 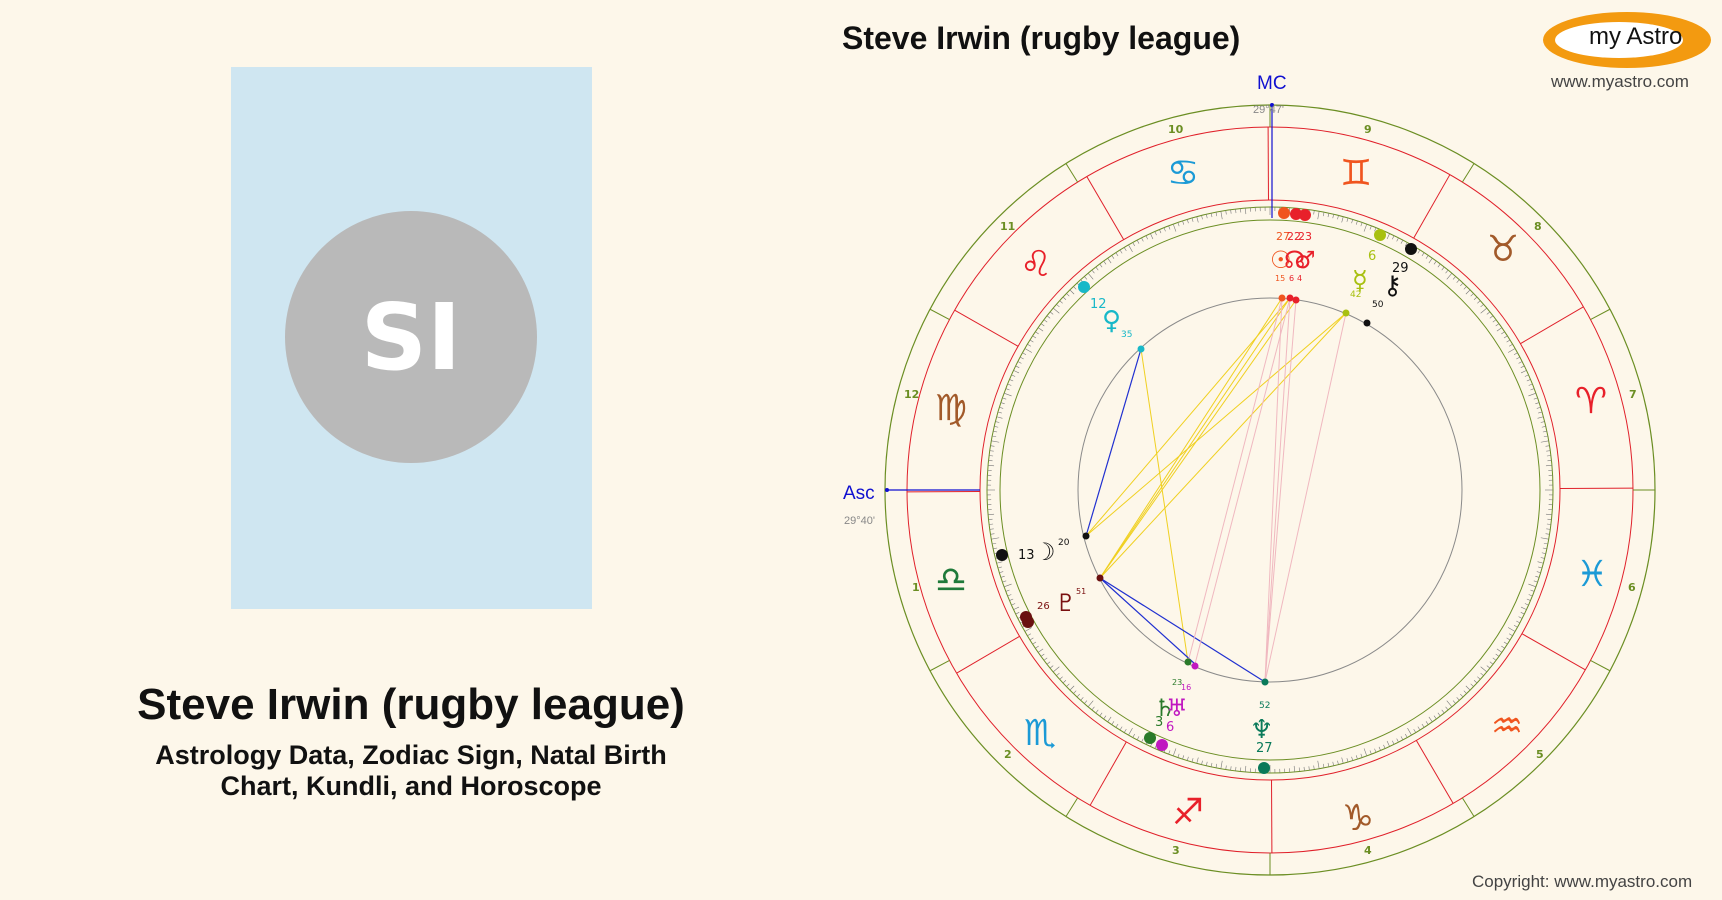 I want to click on venus-minute: 35, so click(x=1126, y=335).